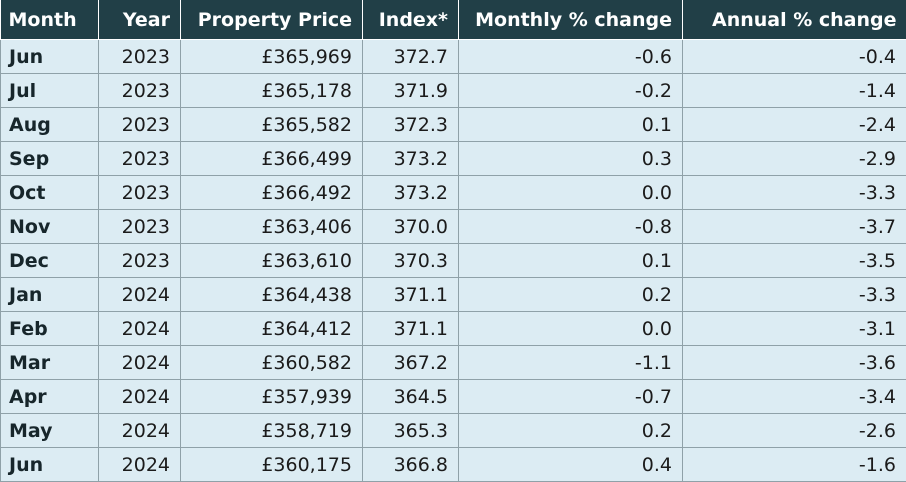  Describe the element at coordinates (794, 363) in the screenshot. I see `annual-change-cell: -3.6` at that location.